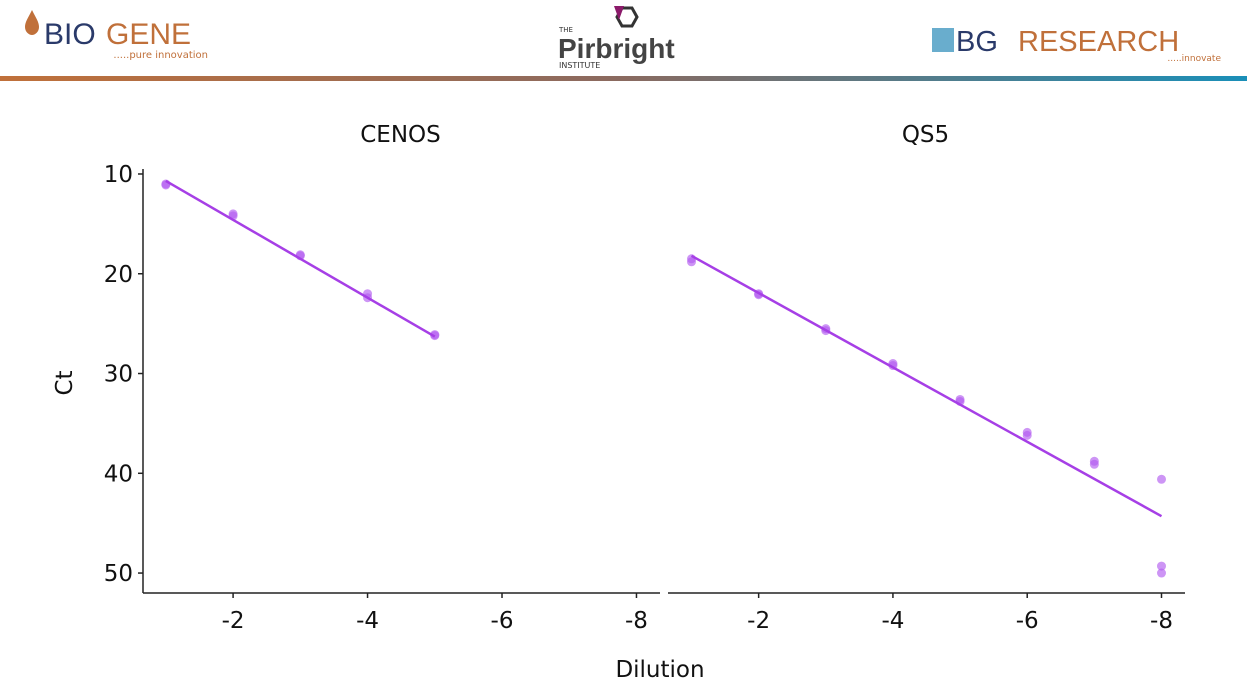  I want to click on logo-tagline: .....pure innovation, so click(160, 55).